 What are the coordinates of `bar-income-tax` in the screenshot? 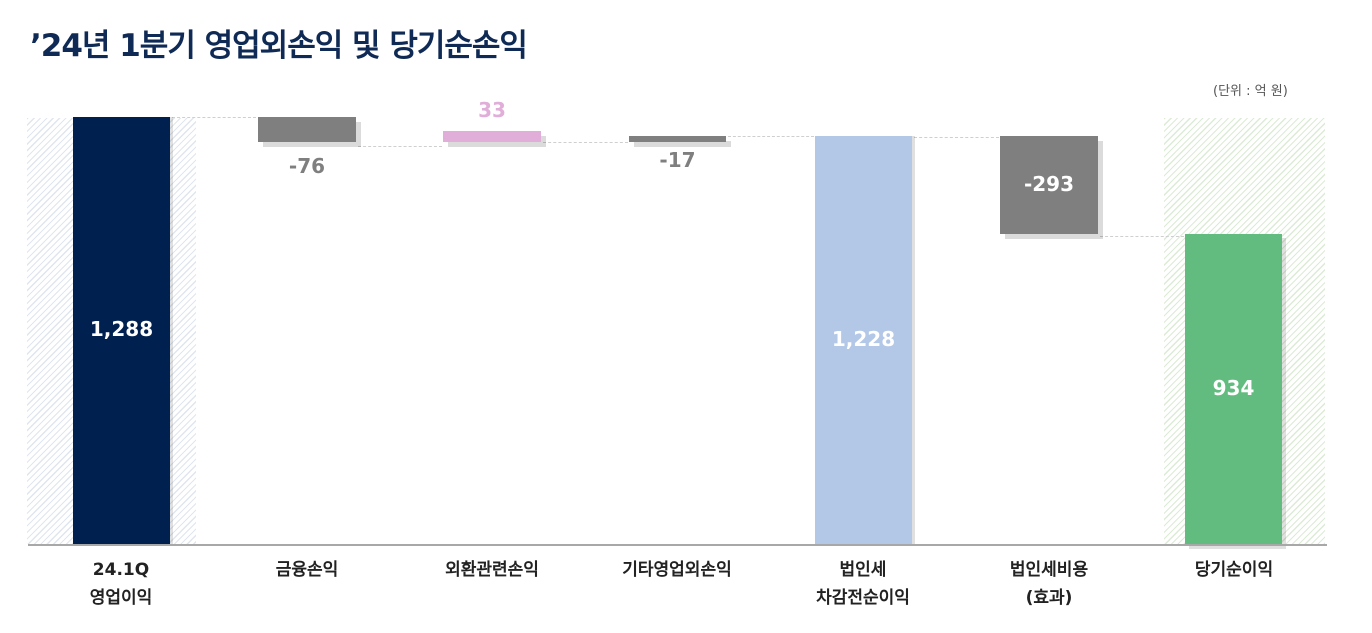 It's located at (1049, 185).